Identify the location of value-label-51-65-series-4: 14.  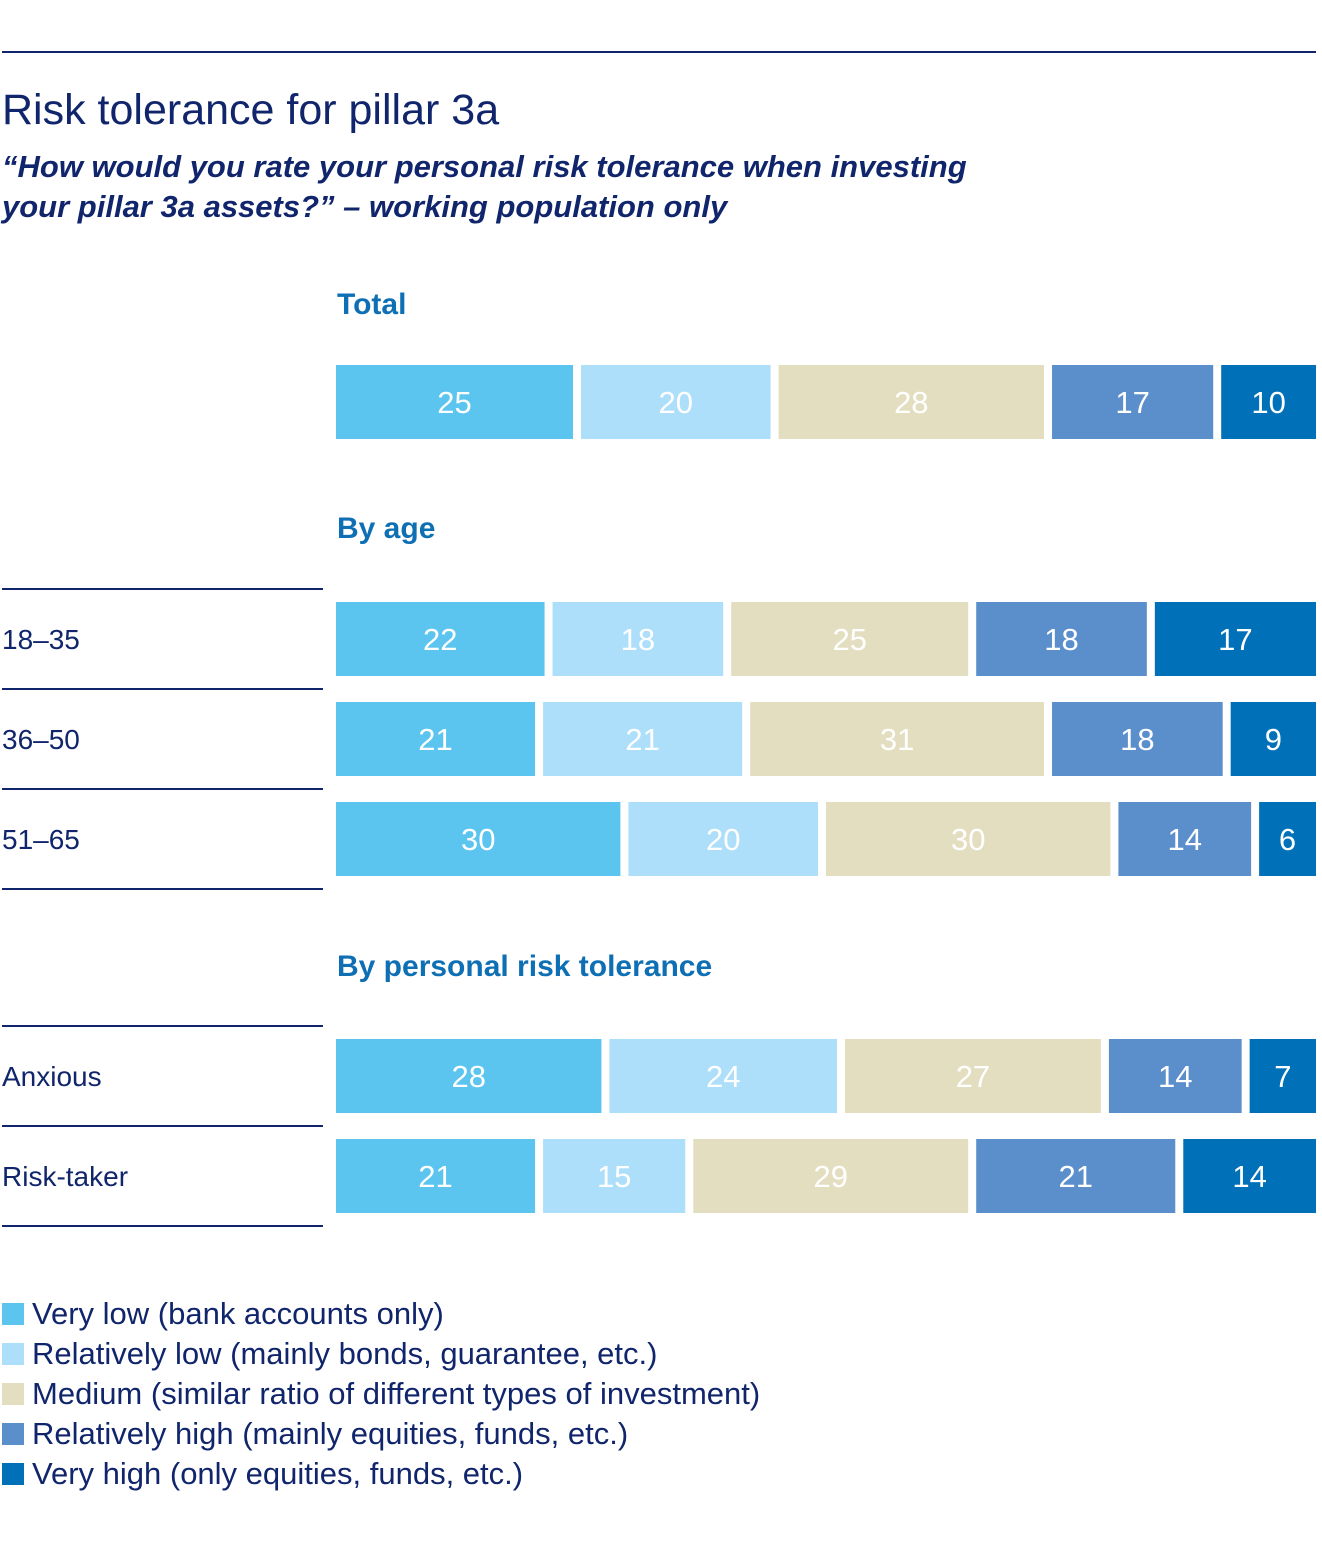
(1185, 839).